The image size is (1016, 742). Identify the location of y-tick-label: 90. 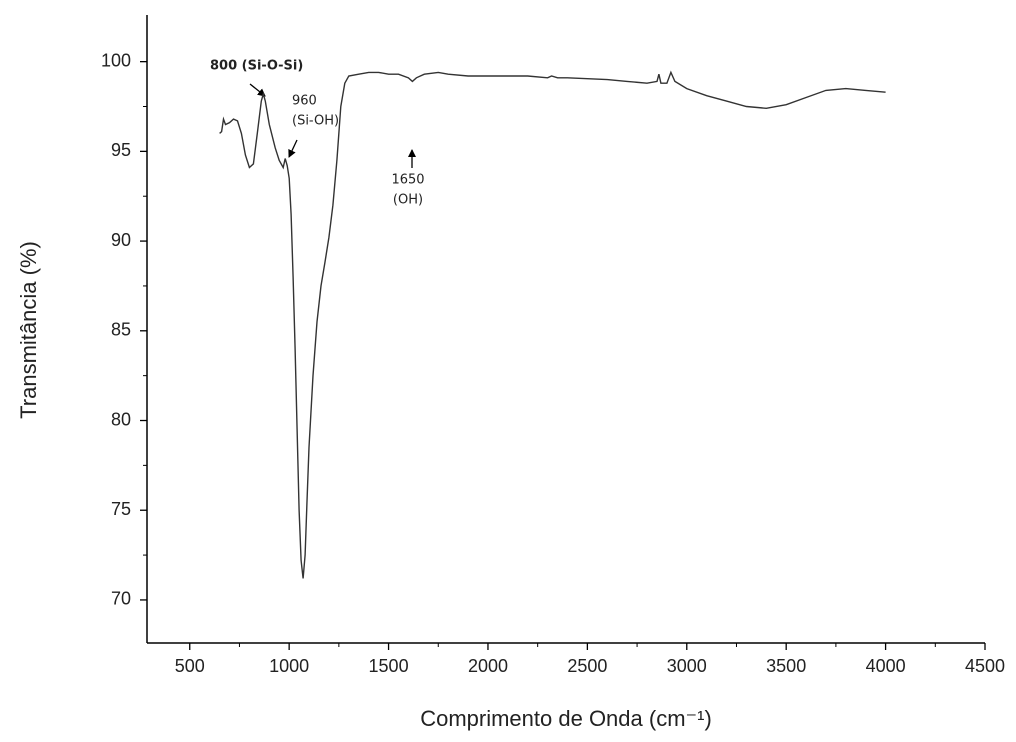
(121, 240).